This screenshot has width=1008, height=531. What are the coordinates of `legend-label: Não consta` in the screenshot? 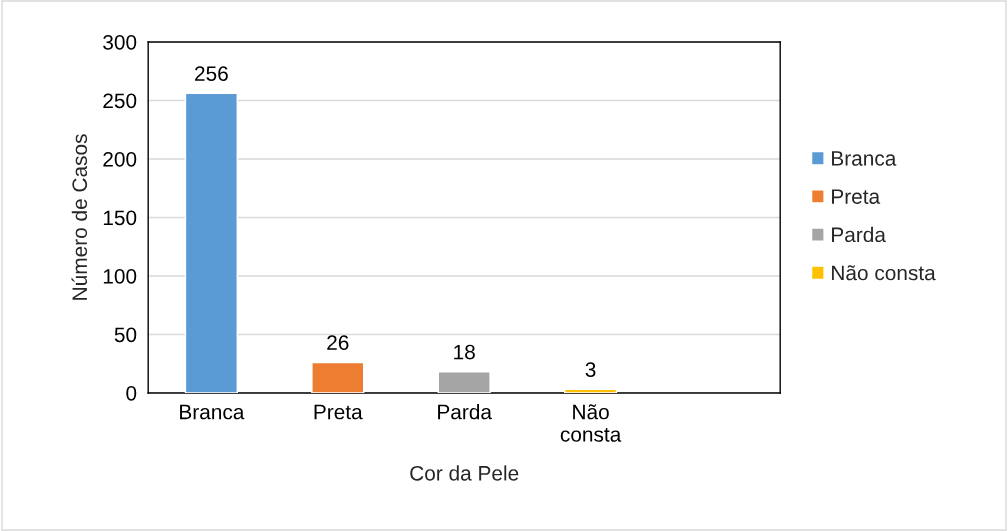 It's located at (884, 273).